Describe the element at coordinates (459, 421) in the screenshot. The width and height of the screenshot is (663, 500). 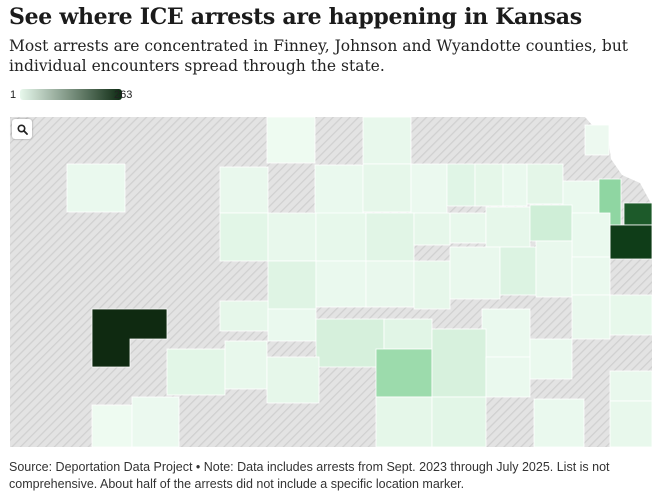
I see `county-sedgwick` at that location.